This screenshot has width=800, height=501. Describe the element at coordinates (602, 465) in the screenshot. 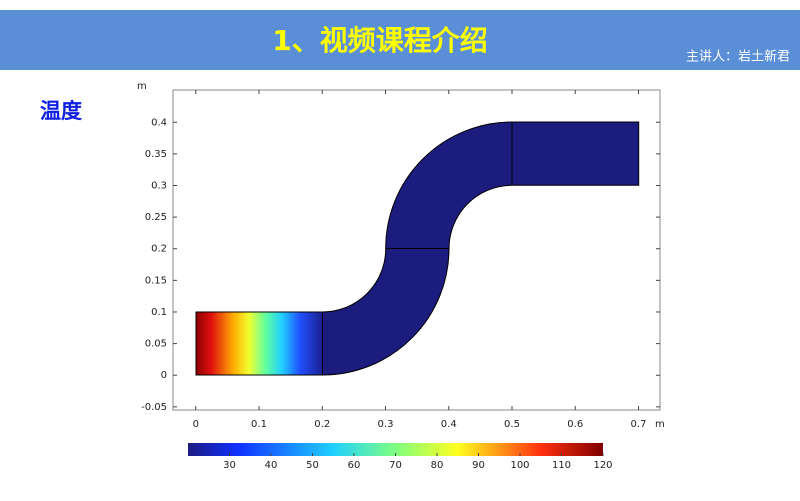

I see `colorbar-tick-label: 120` at that location.